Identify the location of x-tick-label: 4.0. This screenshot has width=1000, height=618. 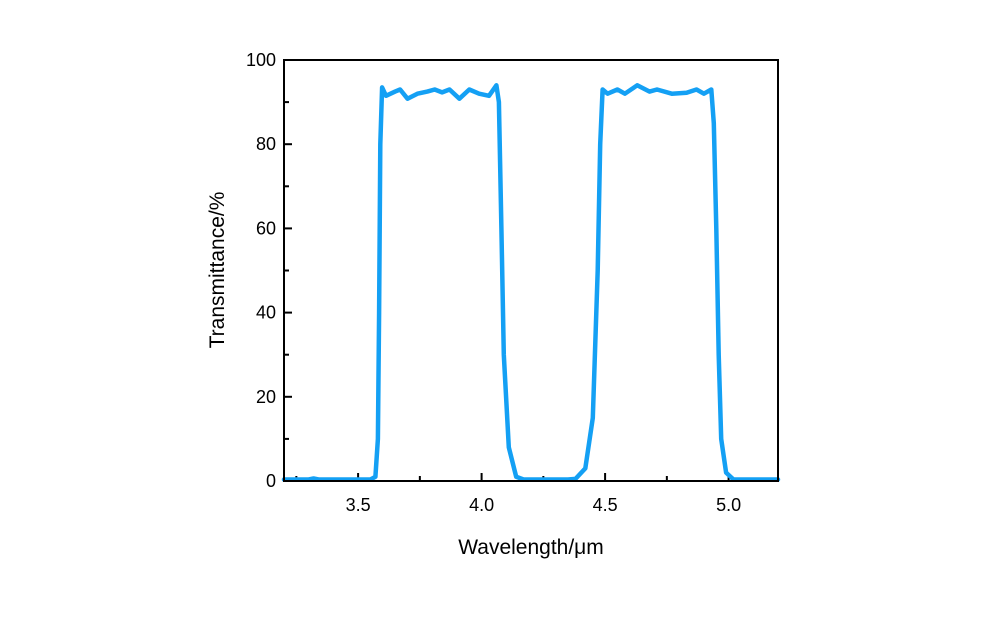
(481, 505).